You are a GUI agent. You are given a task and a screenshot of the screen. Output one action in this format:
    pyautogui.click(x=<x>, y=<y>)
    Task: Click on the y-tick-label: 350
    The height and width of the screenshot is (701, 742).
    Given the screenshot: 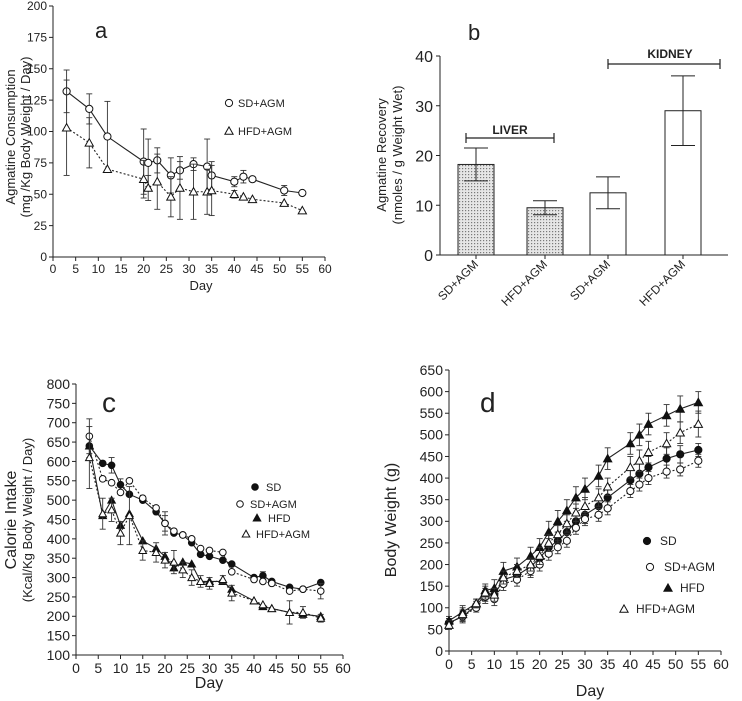 What is the action you would take?
    pyautogui.click(x=59, y=558)
    